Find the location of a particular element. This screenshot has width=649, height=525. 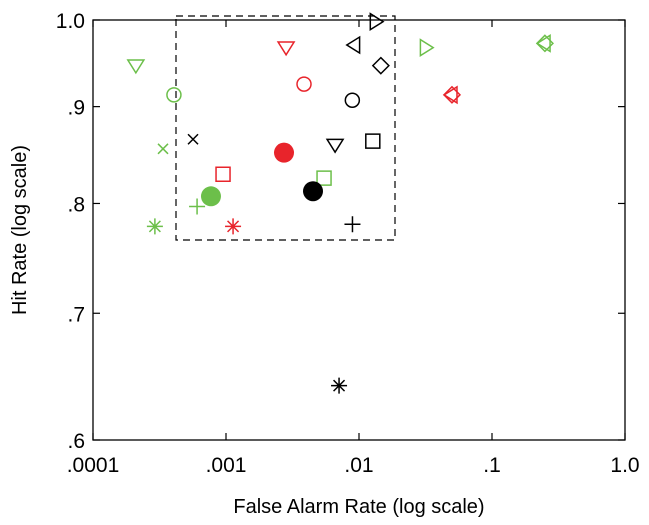

x-tick-label: .001 is located at coordinates (226, 465).